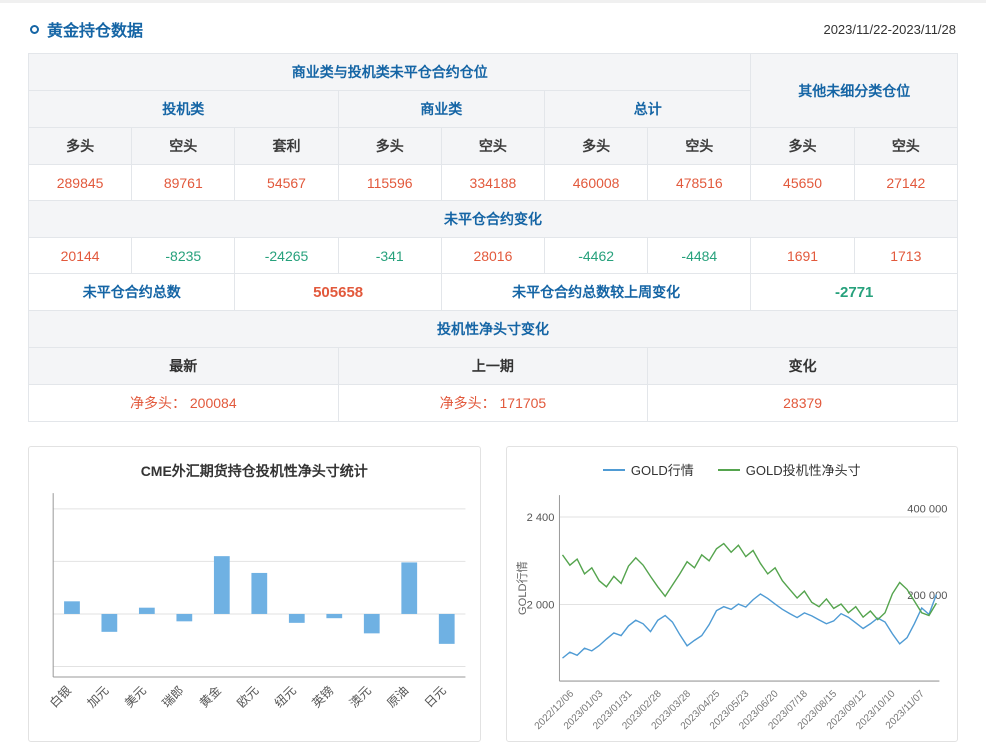 Image resolution: width=986 pixels, height=742 pixels. I want to click on position-value-cell: 334188, so click(493, 182).